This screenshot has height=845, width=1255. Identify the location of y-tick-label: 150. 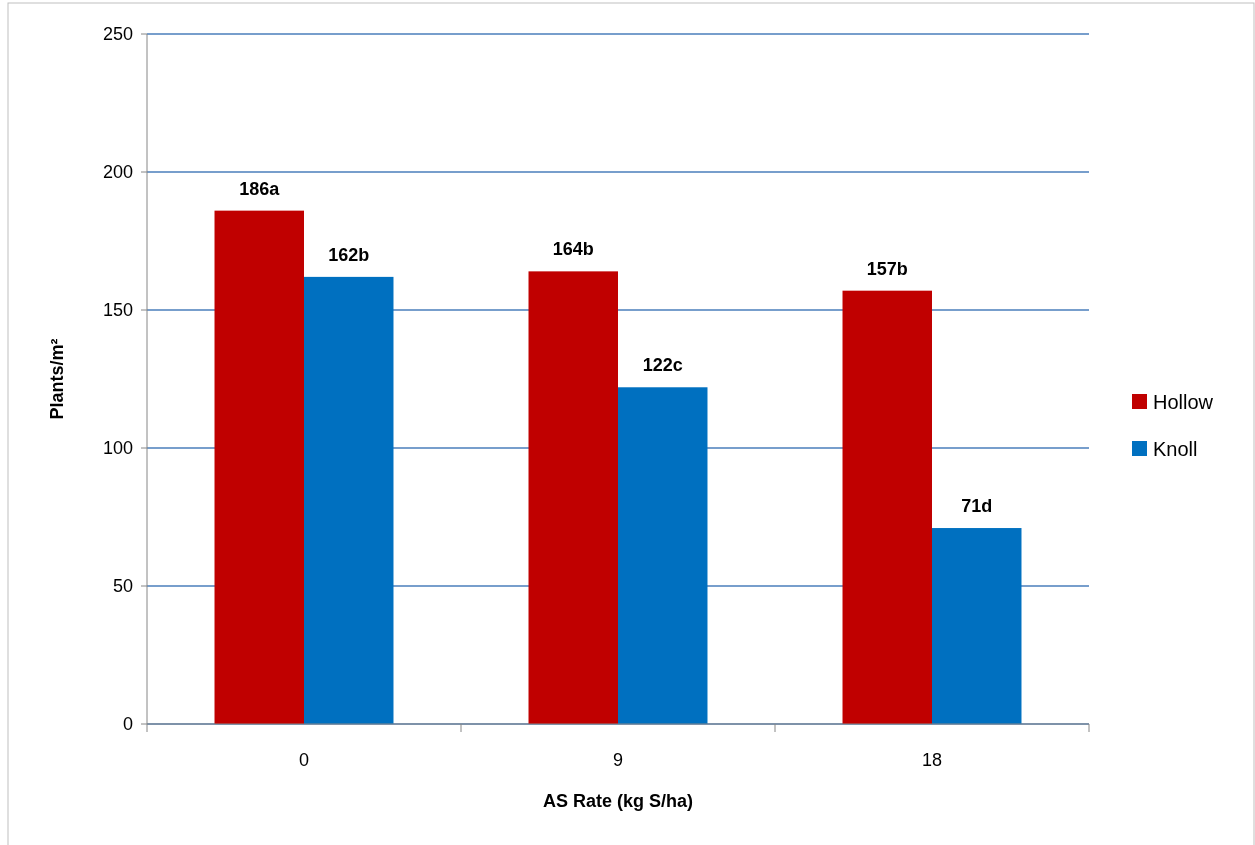
(117, 310).